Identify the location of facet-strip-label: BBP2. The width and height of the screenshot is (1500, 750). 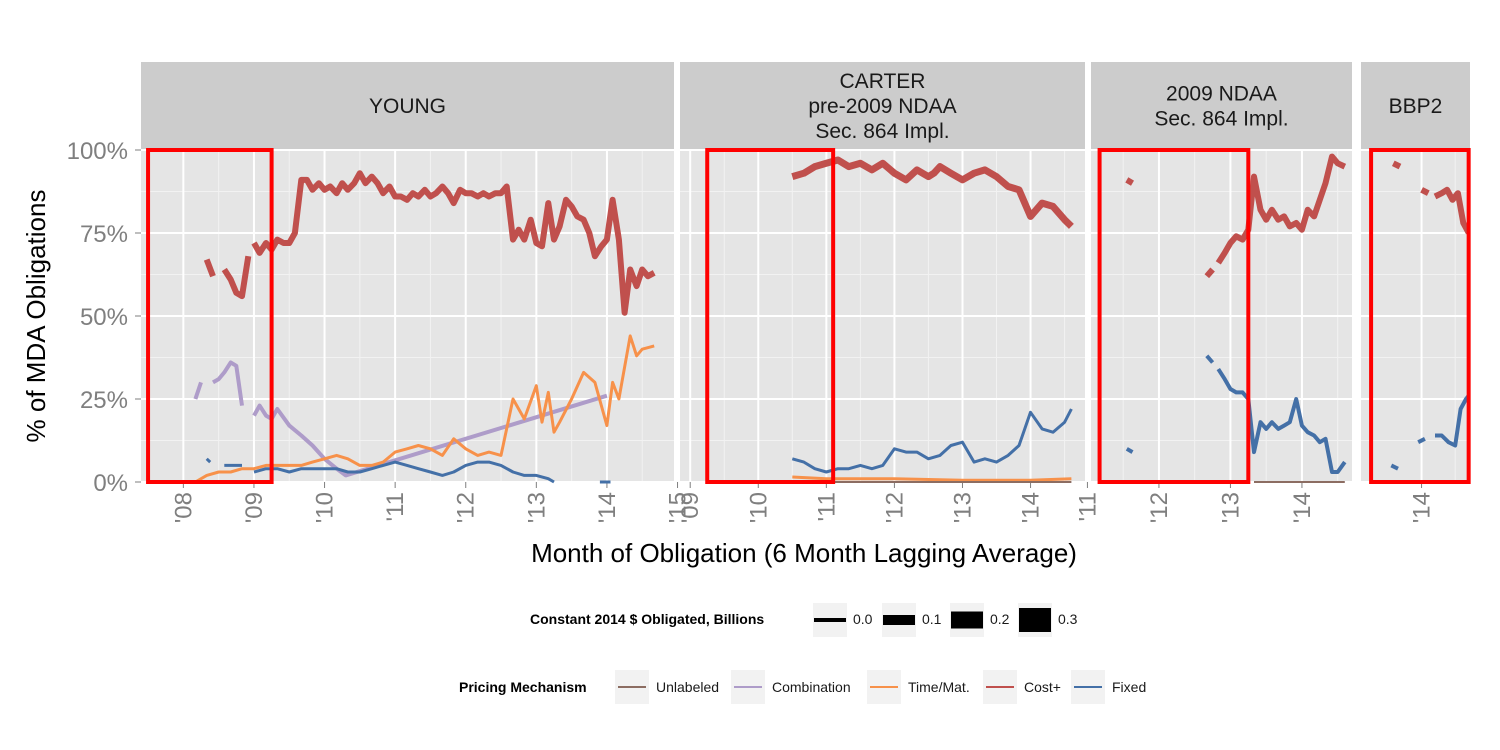
(1416, 106).